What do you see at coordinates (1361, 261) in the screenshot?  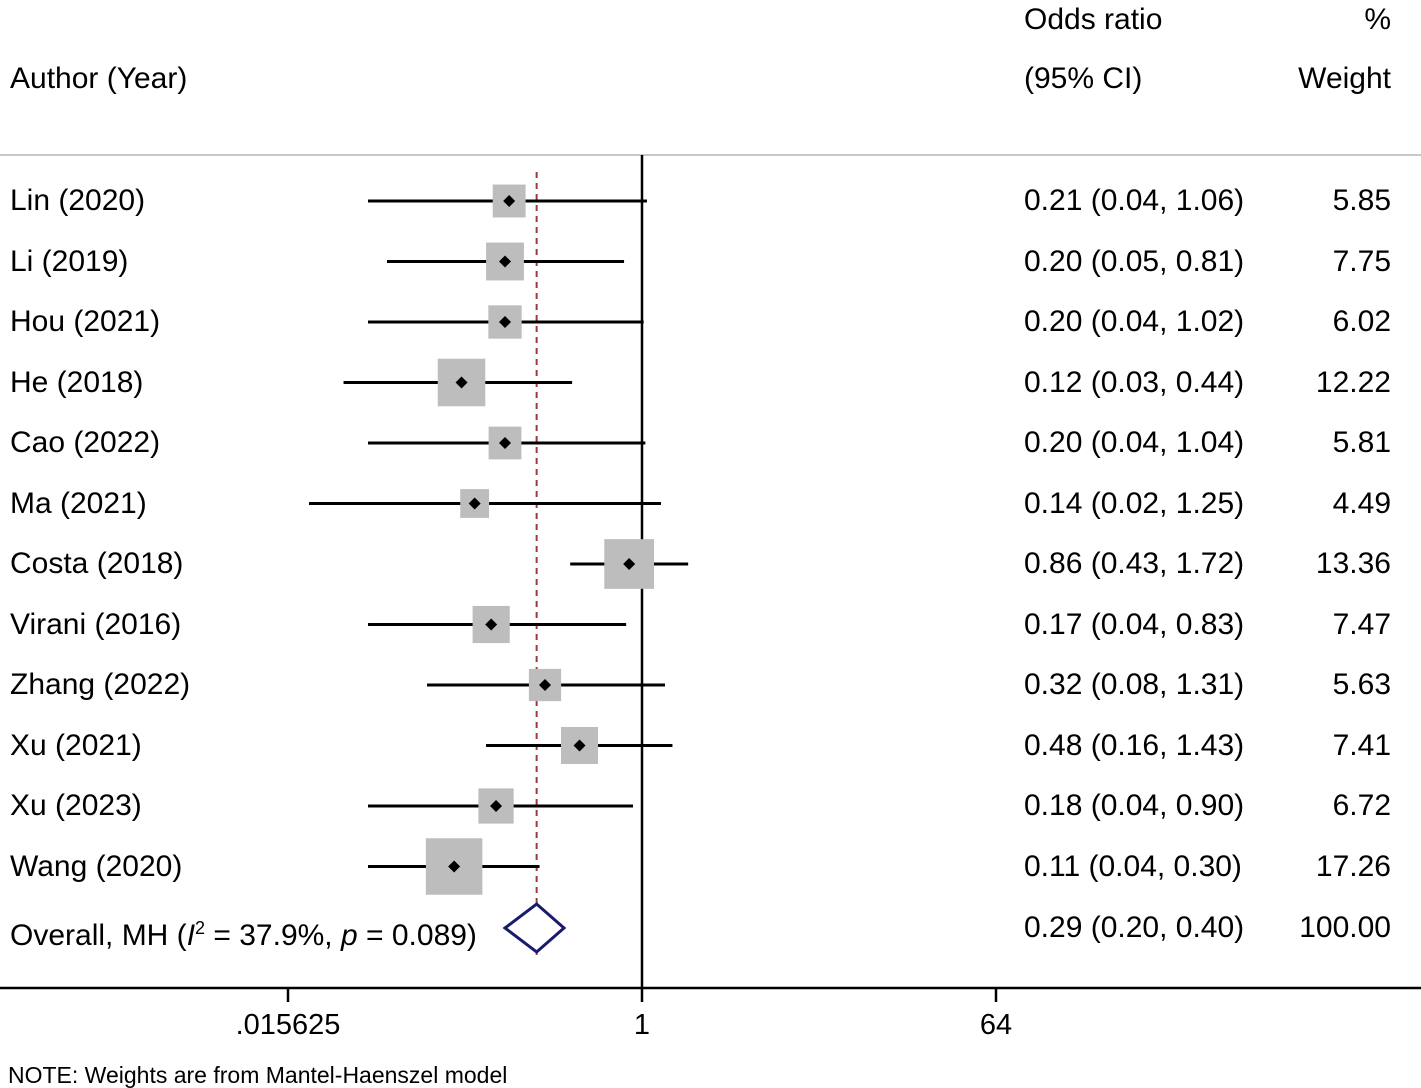 I see `study-weight-text: 7.75` at bounding box center [1361, 261].